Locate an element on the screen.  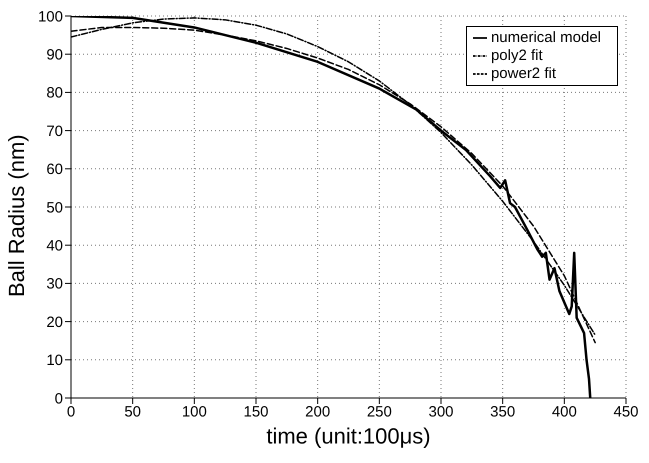
x-tick-label: 300 is located at coordinates (441, 412).